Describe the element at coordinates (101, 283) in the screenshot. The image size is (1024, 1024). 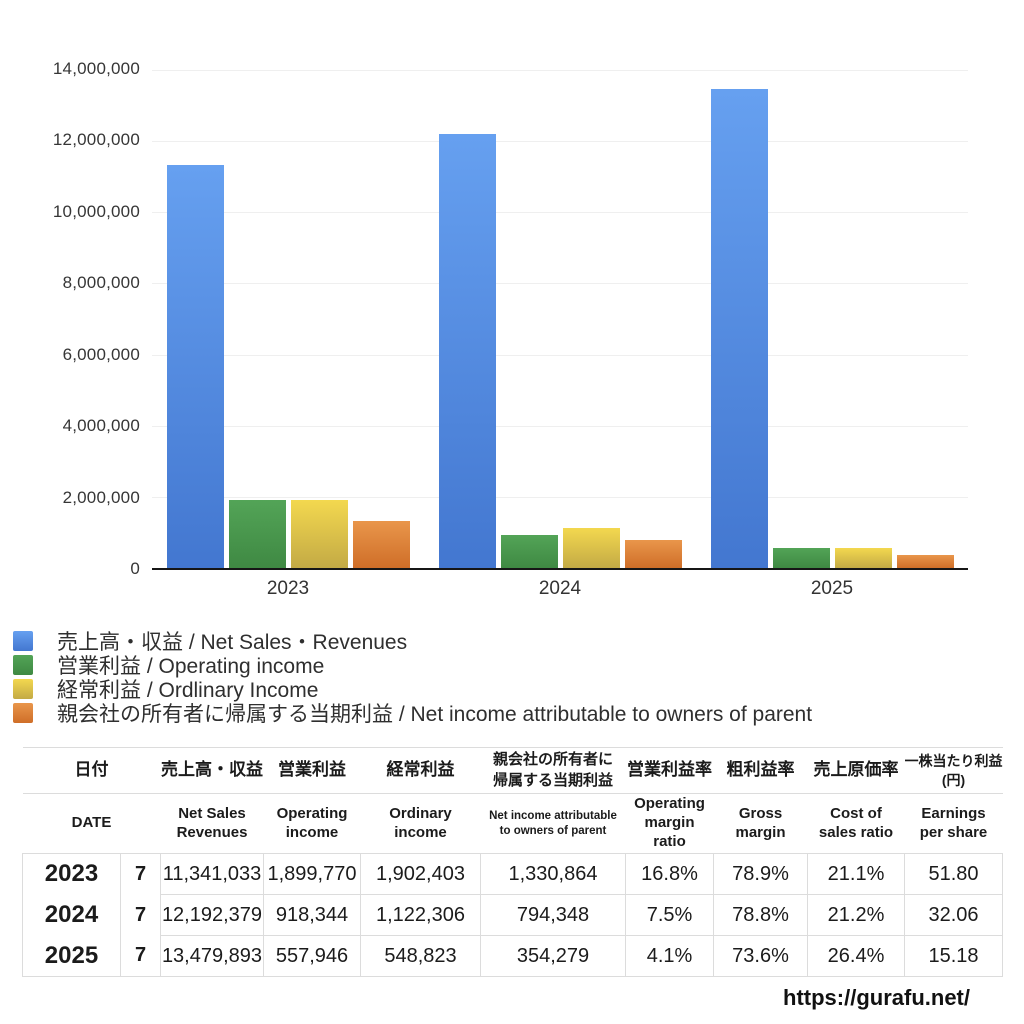
I see `y-tick-label: 8,000,000` at that location.